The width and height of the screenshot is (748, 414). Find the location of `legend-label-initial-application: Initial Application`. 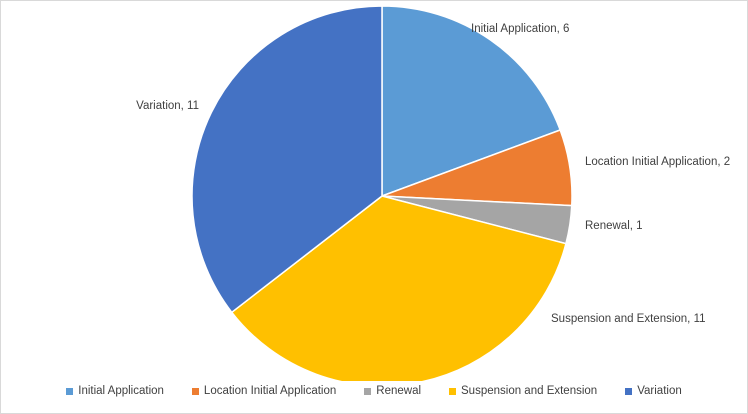

legend-label-initial-application: Initial Application is located at coordinates (121, 391).